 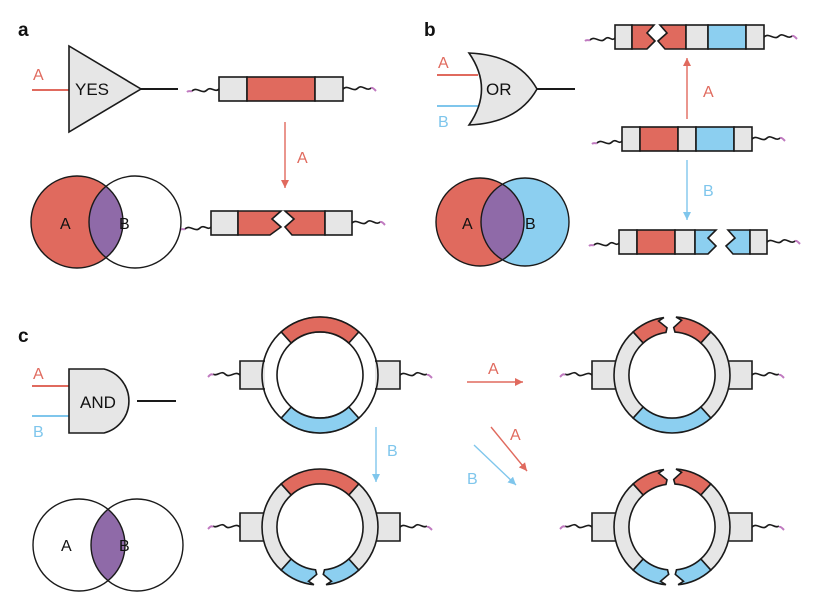 I want to click on ring-grey-right, so click(x=715, y=527).